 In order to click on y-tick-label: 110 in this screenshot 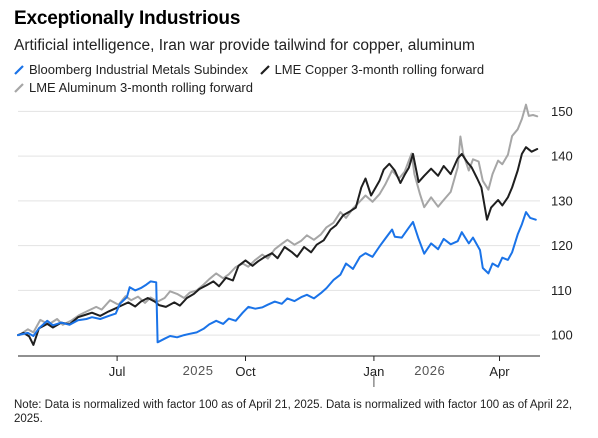, I will do `click(561, 290)`.